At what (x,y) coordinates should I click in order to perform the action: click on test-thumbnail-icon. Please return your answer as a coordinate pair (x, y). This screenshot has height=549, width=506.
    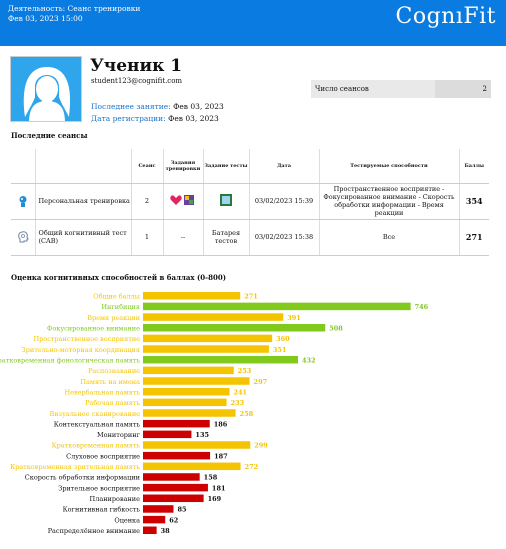
    Looking at the image, I should click on (226, 200).